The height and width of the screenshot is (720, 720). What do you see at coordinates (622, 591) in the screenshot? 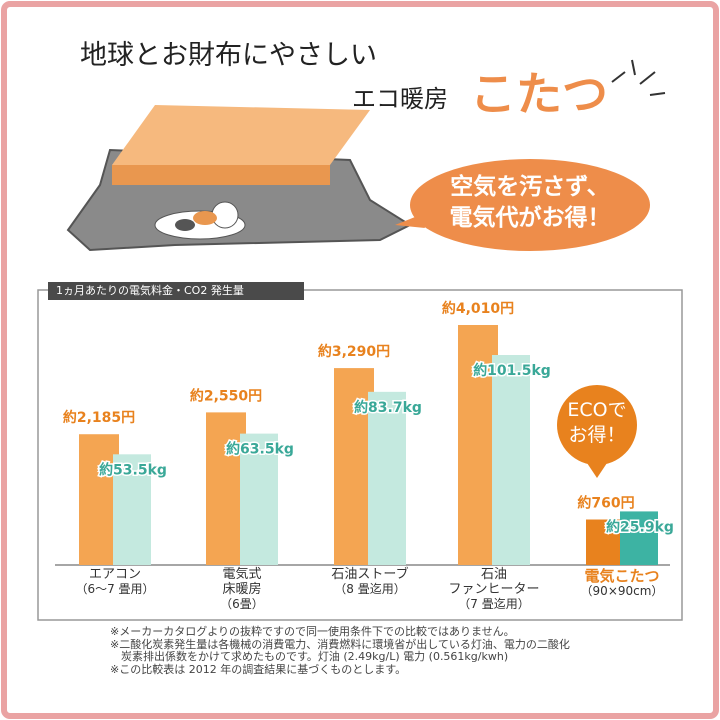
I see `category-note: （90×90cm）` at bounding box center [622, 591].